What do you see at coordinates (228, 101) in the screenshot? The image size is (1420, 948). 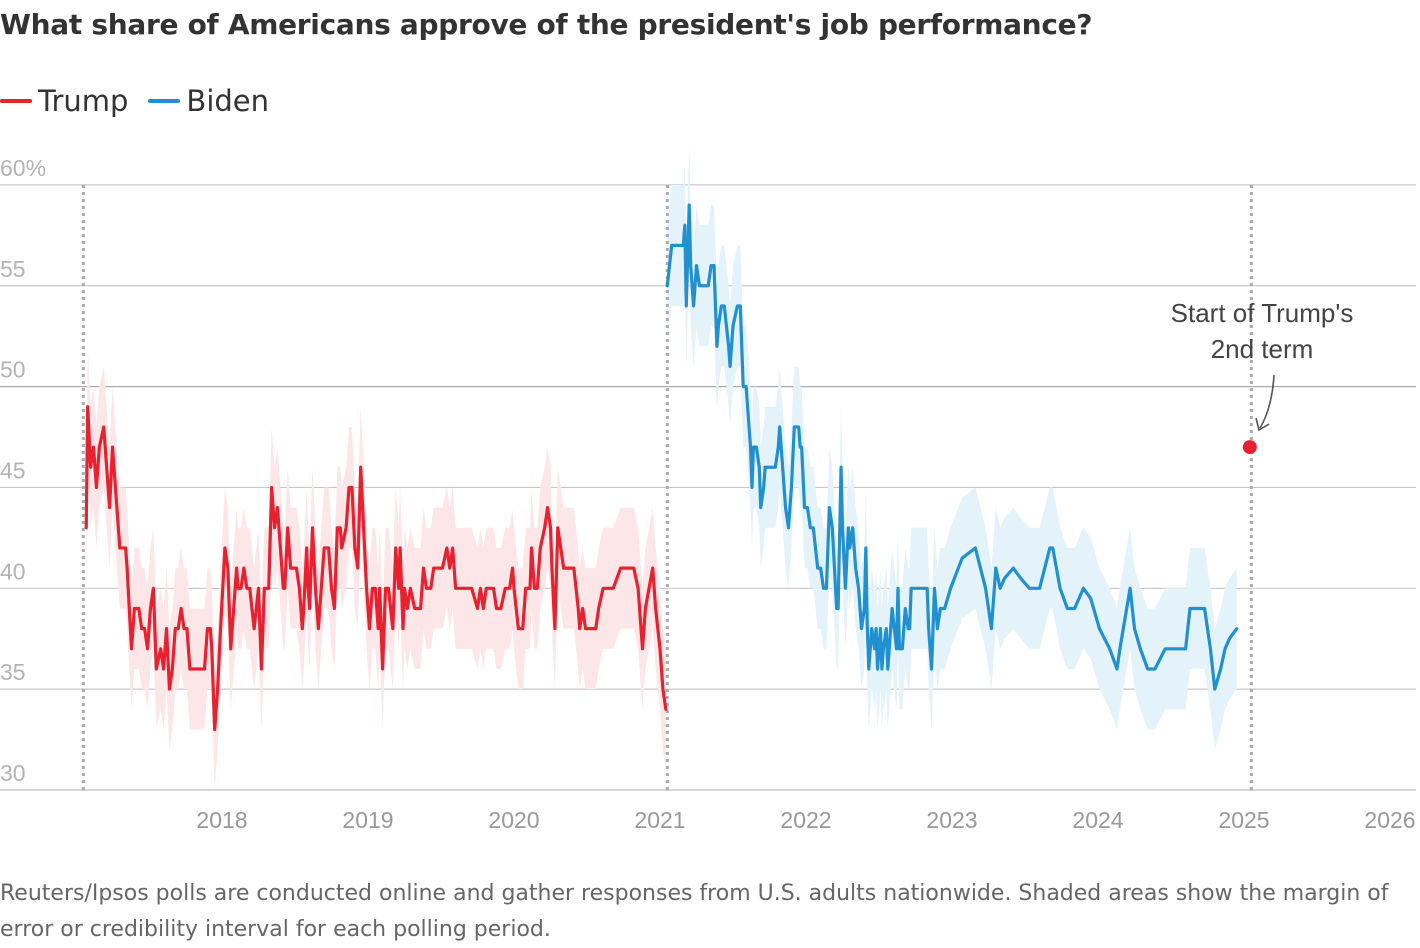 I see `legend-label-biden: Biden` at bounding box center [228, 101].